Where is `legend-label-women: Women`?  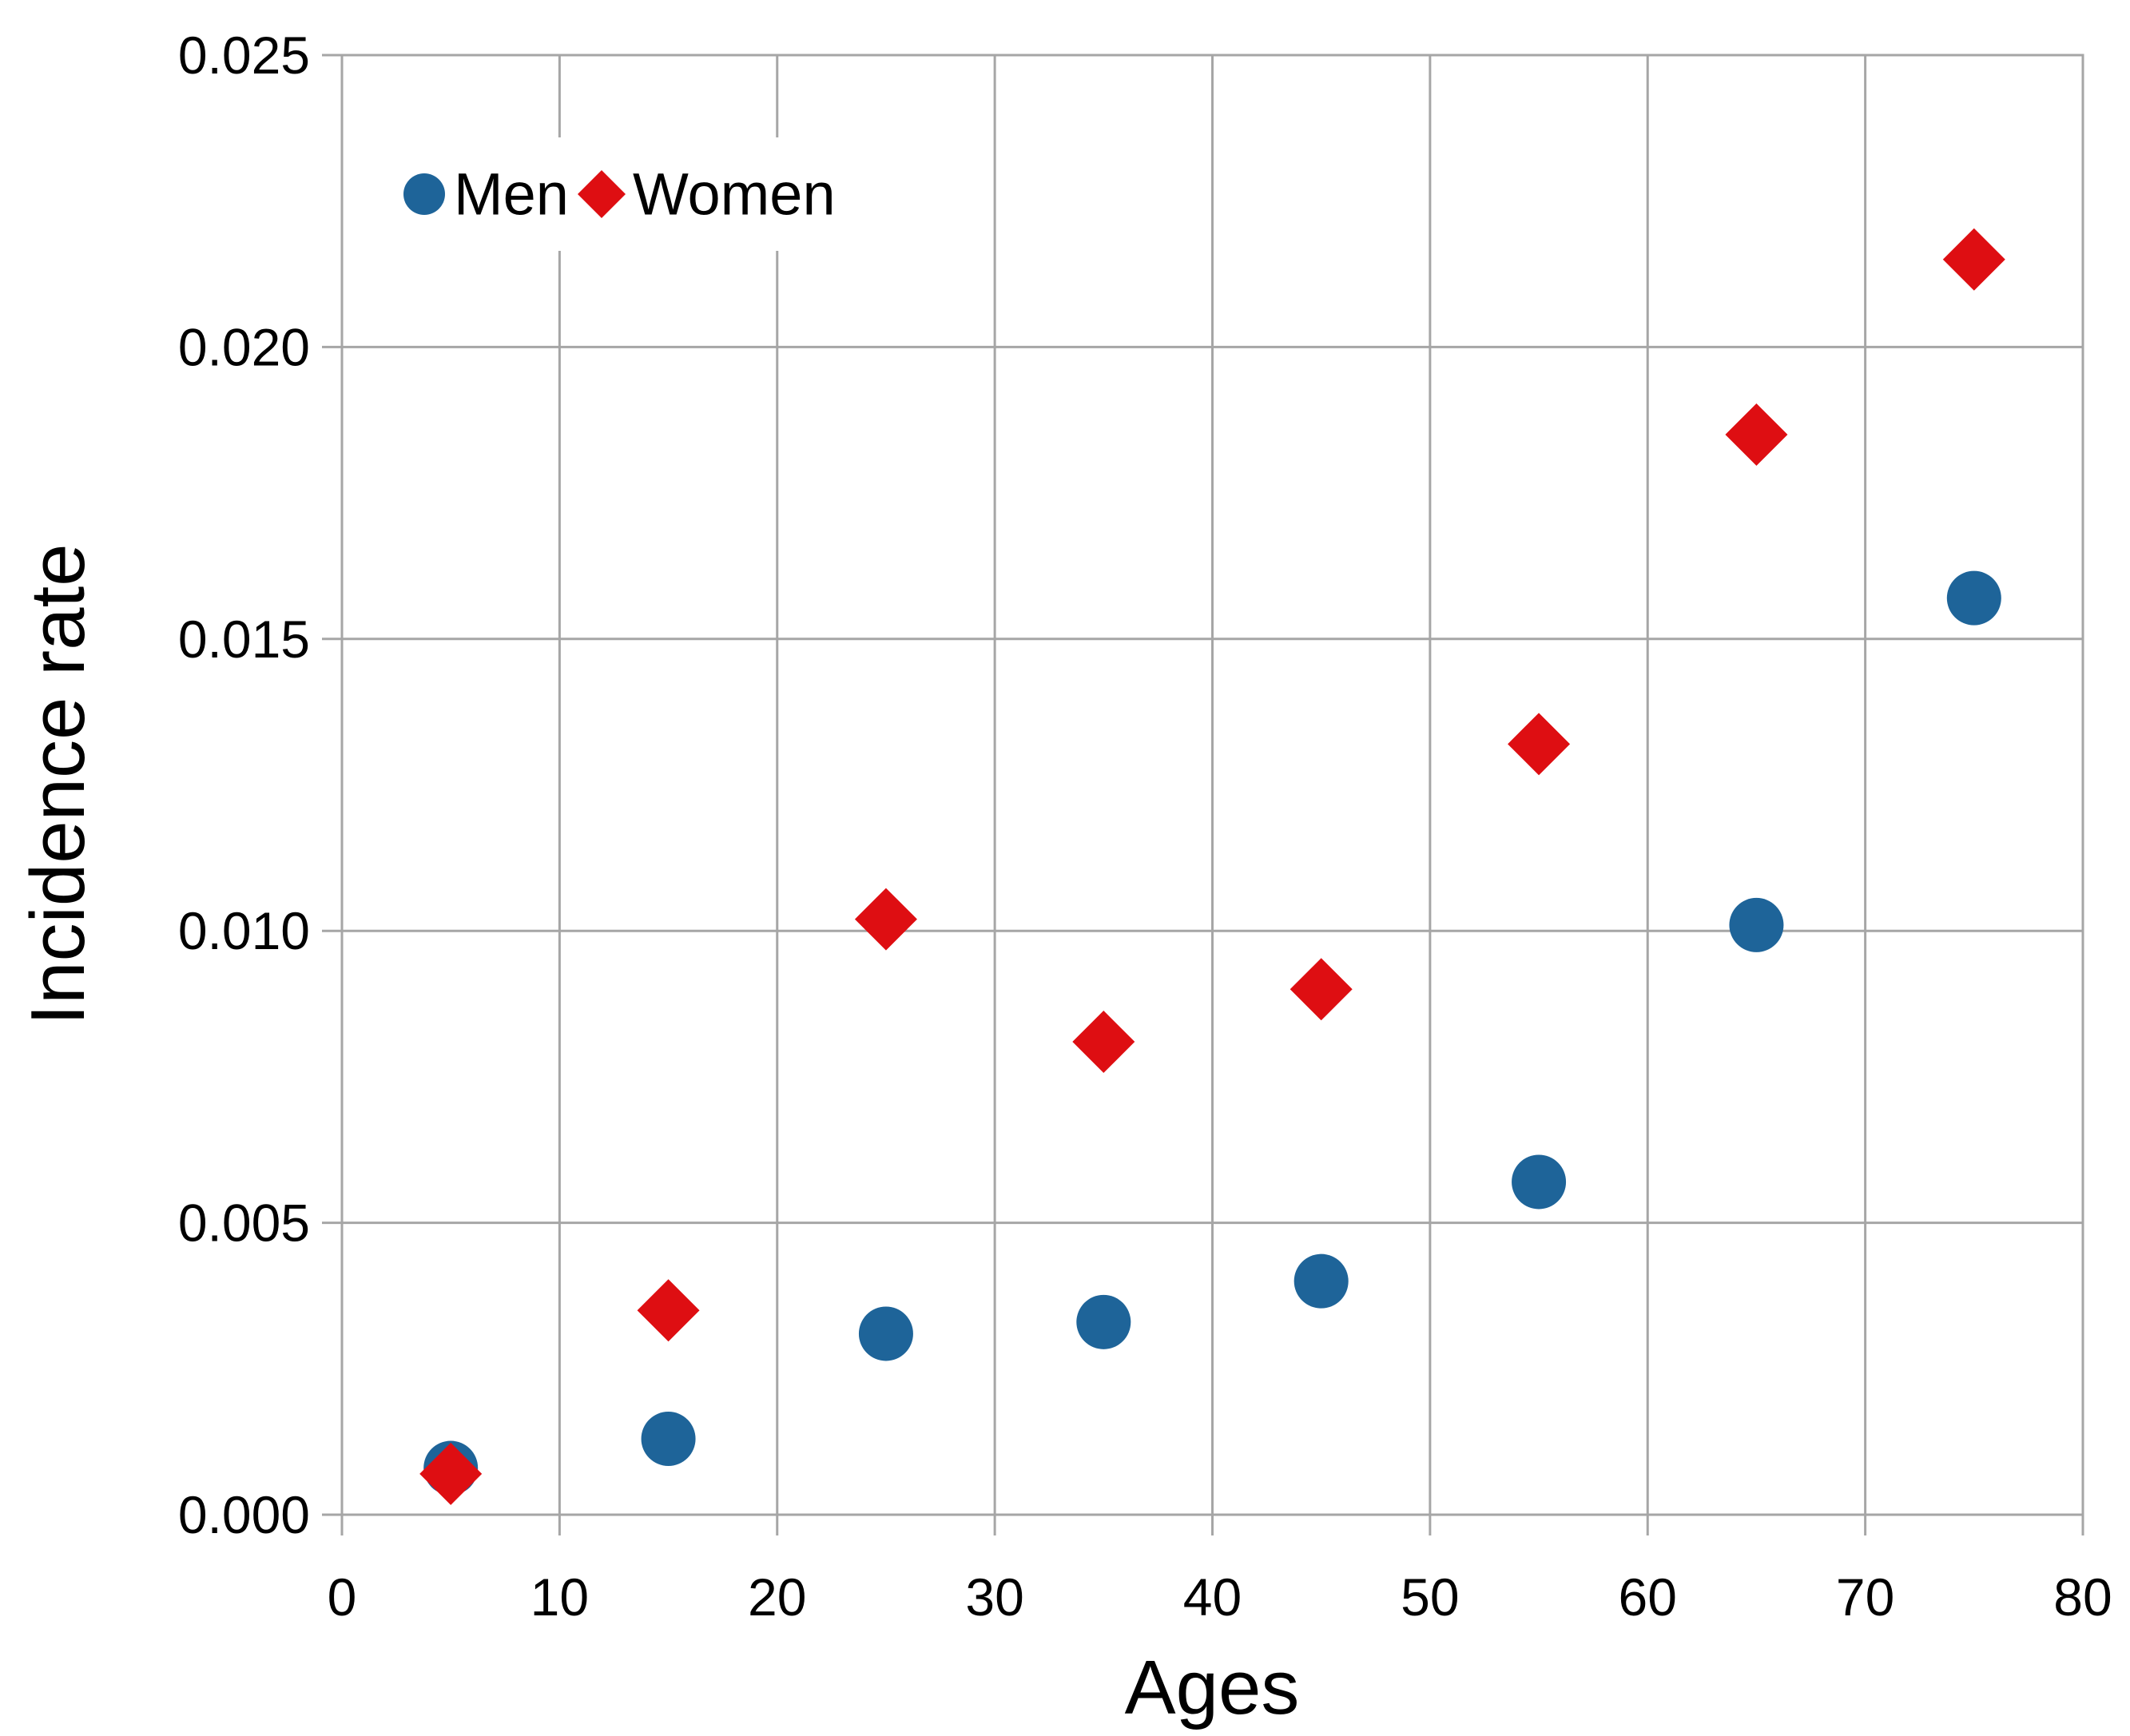 legend-label-women: Women is located at coordinates (734, 194).